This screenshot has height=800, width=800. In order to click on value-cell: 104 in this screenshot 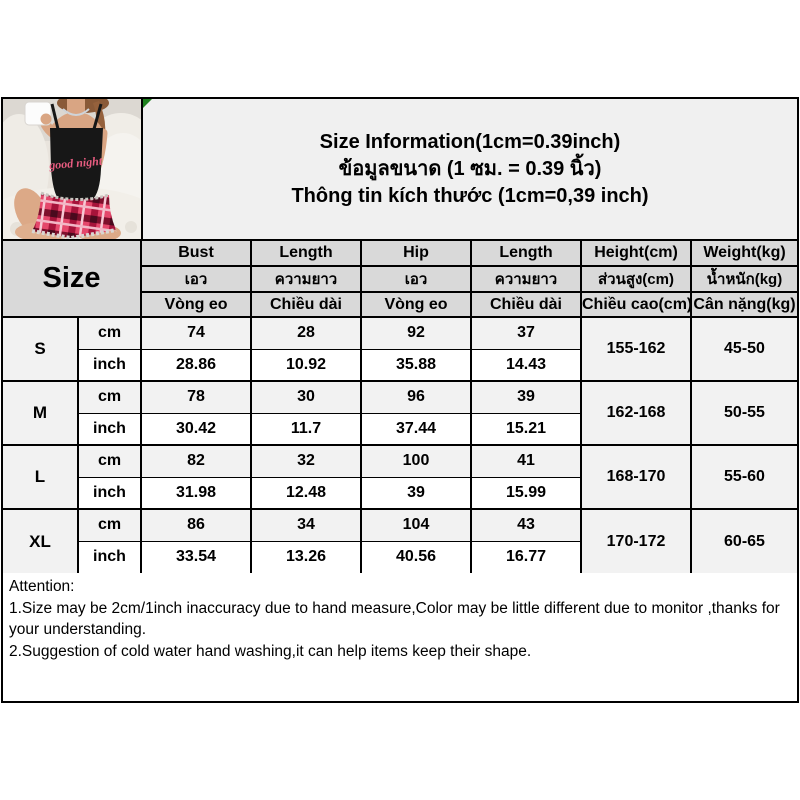, I will do `click(416, 525)`.